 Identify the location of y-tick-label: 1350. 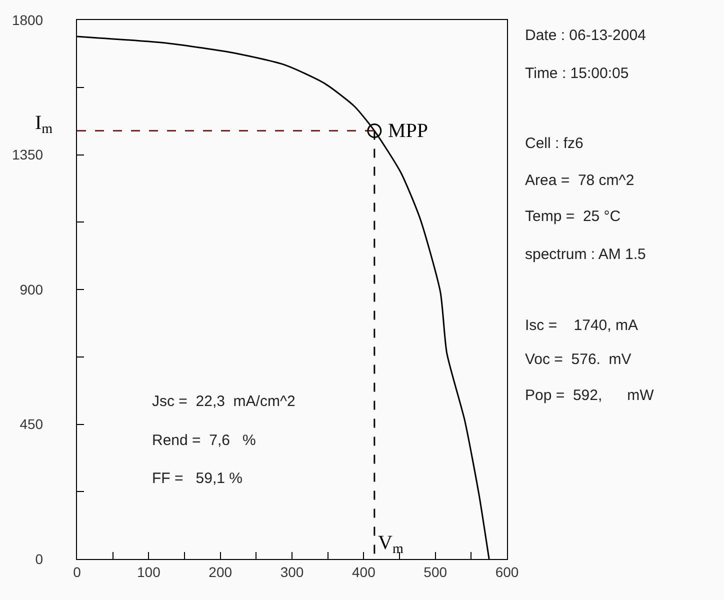
(28, 154).